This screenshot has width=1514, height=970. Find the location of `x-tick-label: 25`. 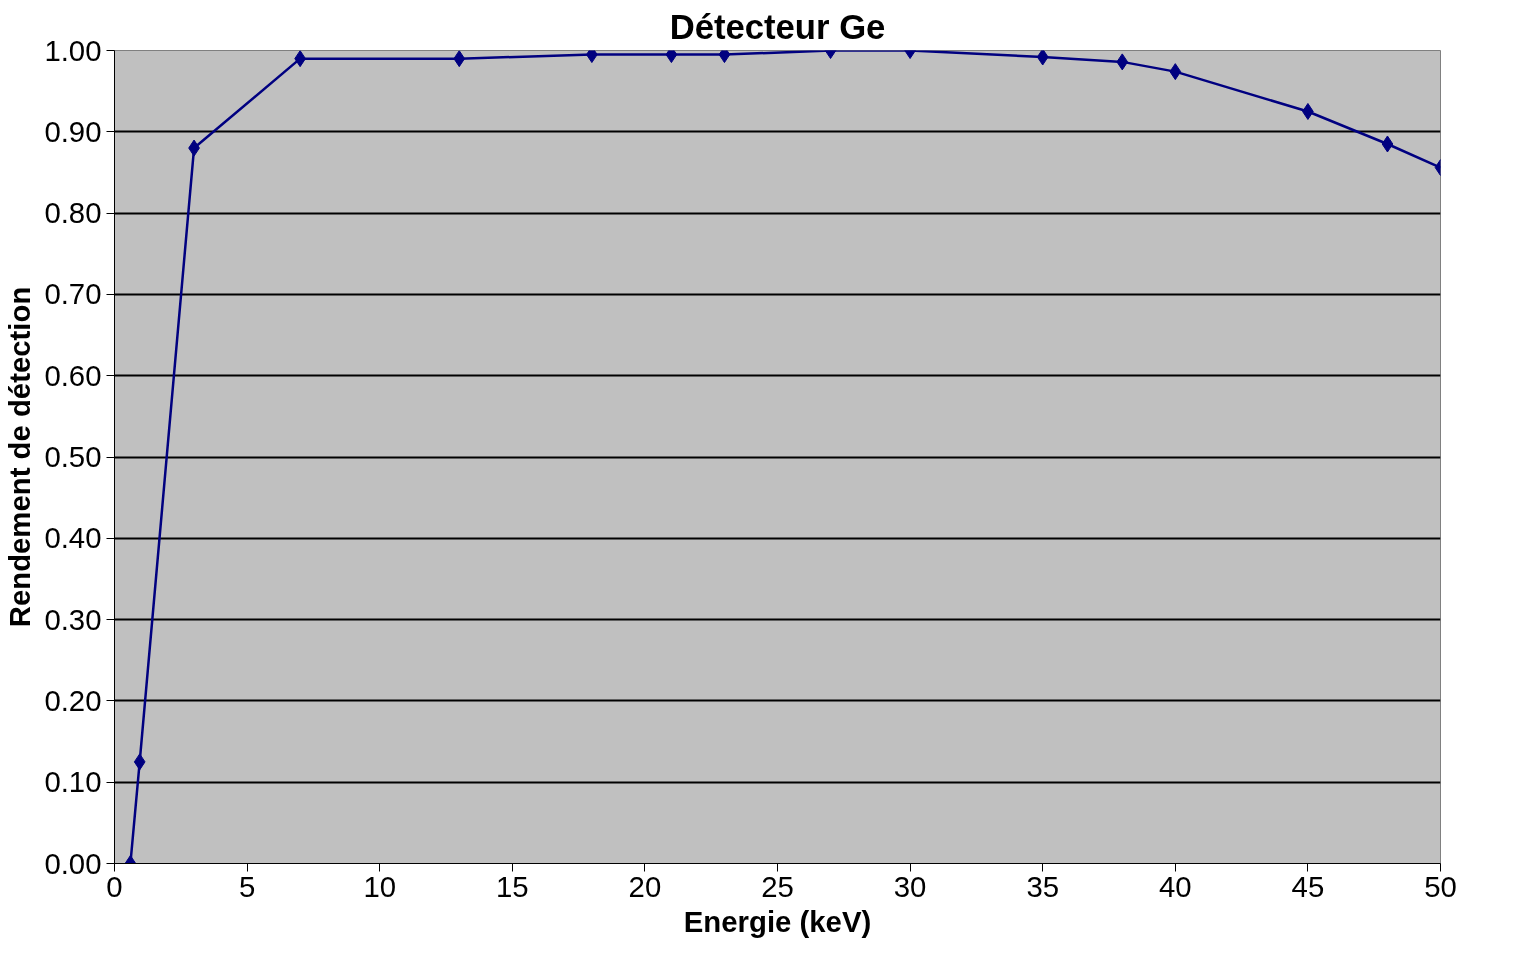

x-tick-label: 25 is located at coordinates (777, 886).